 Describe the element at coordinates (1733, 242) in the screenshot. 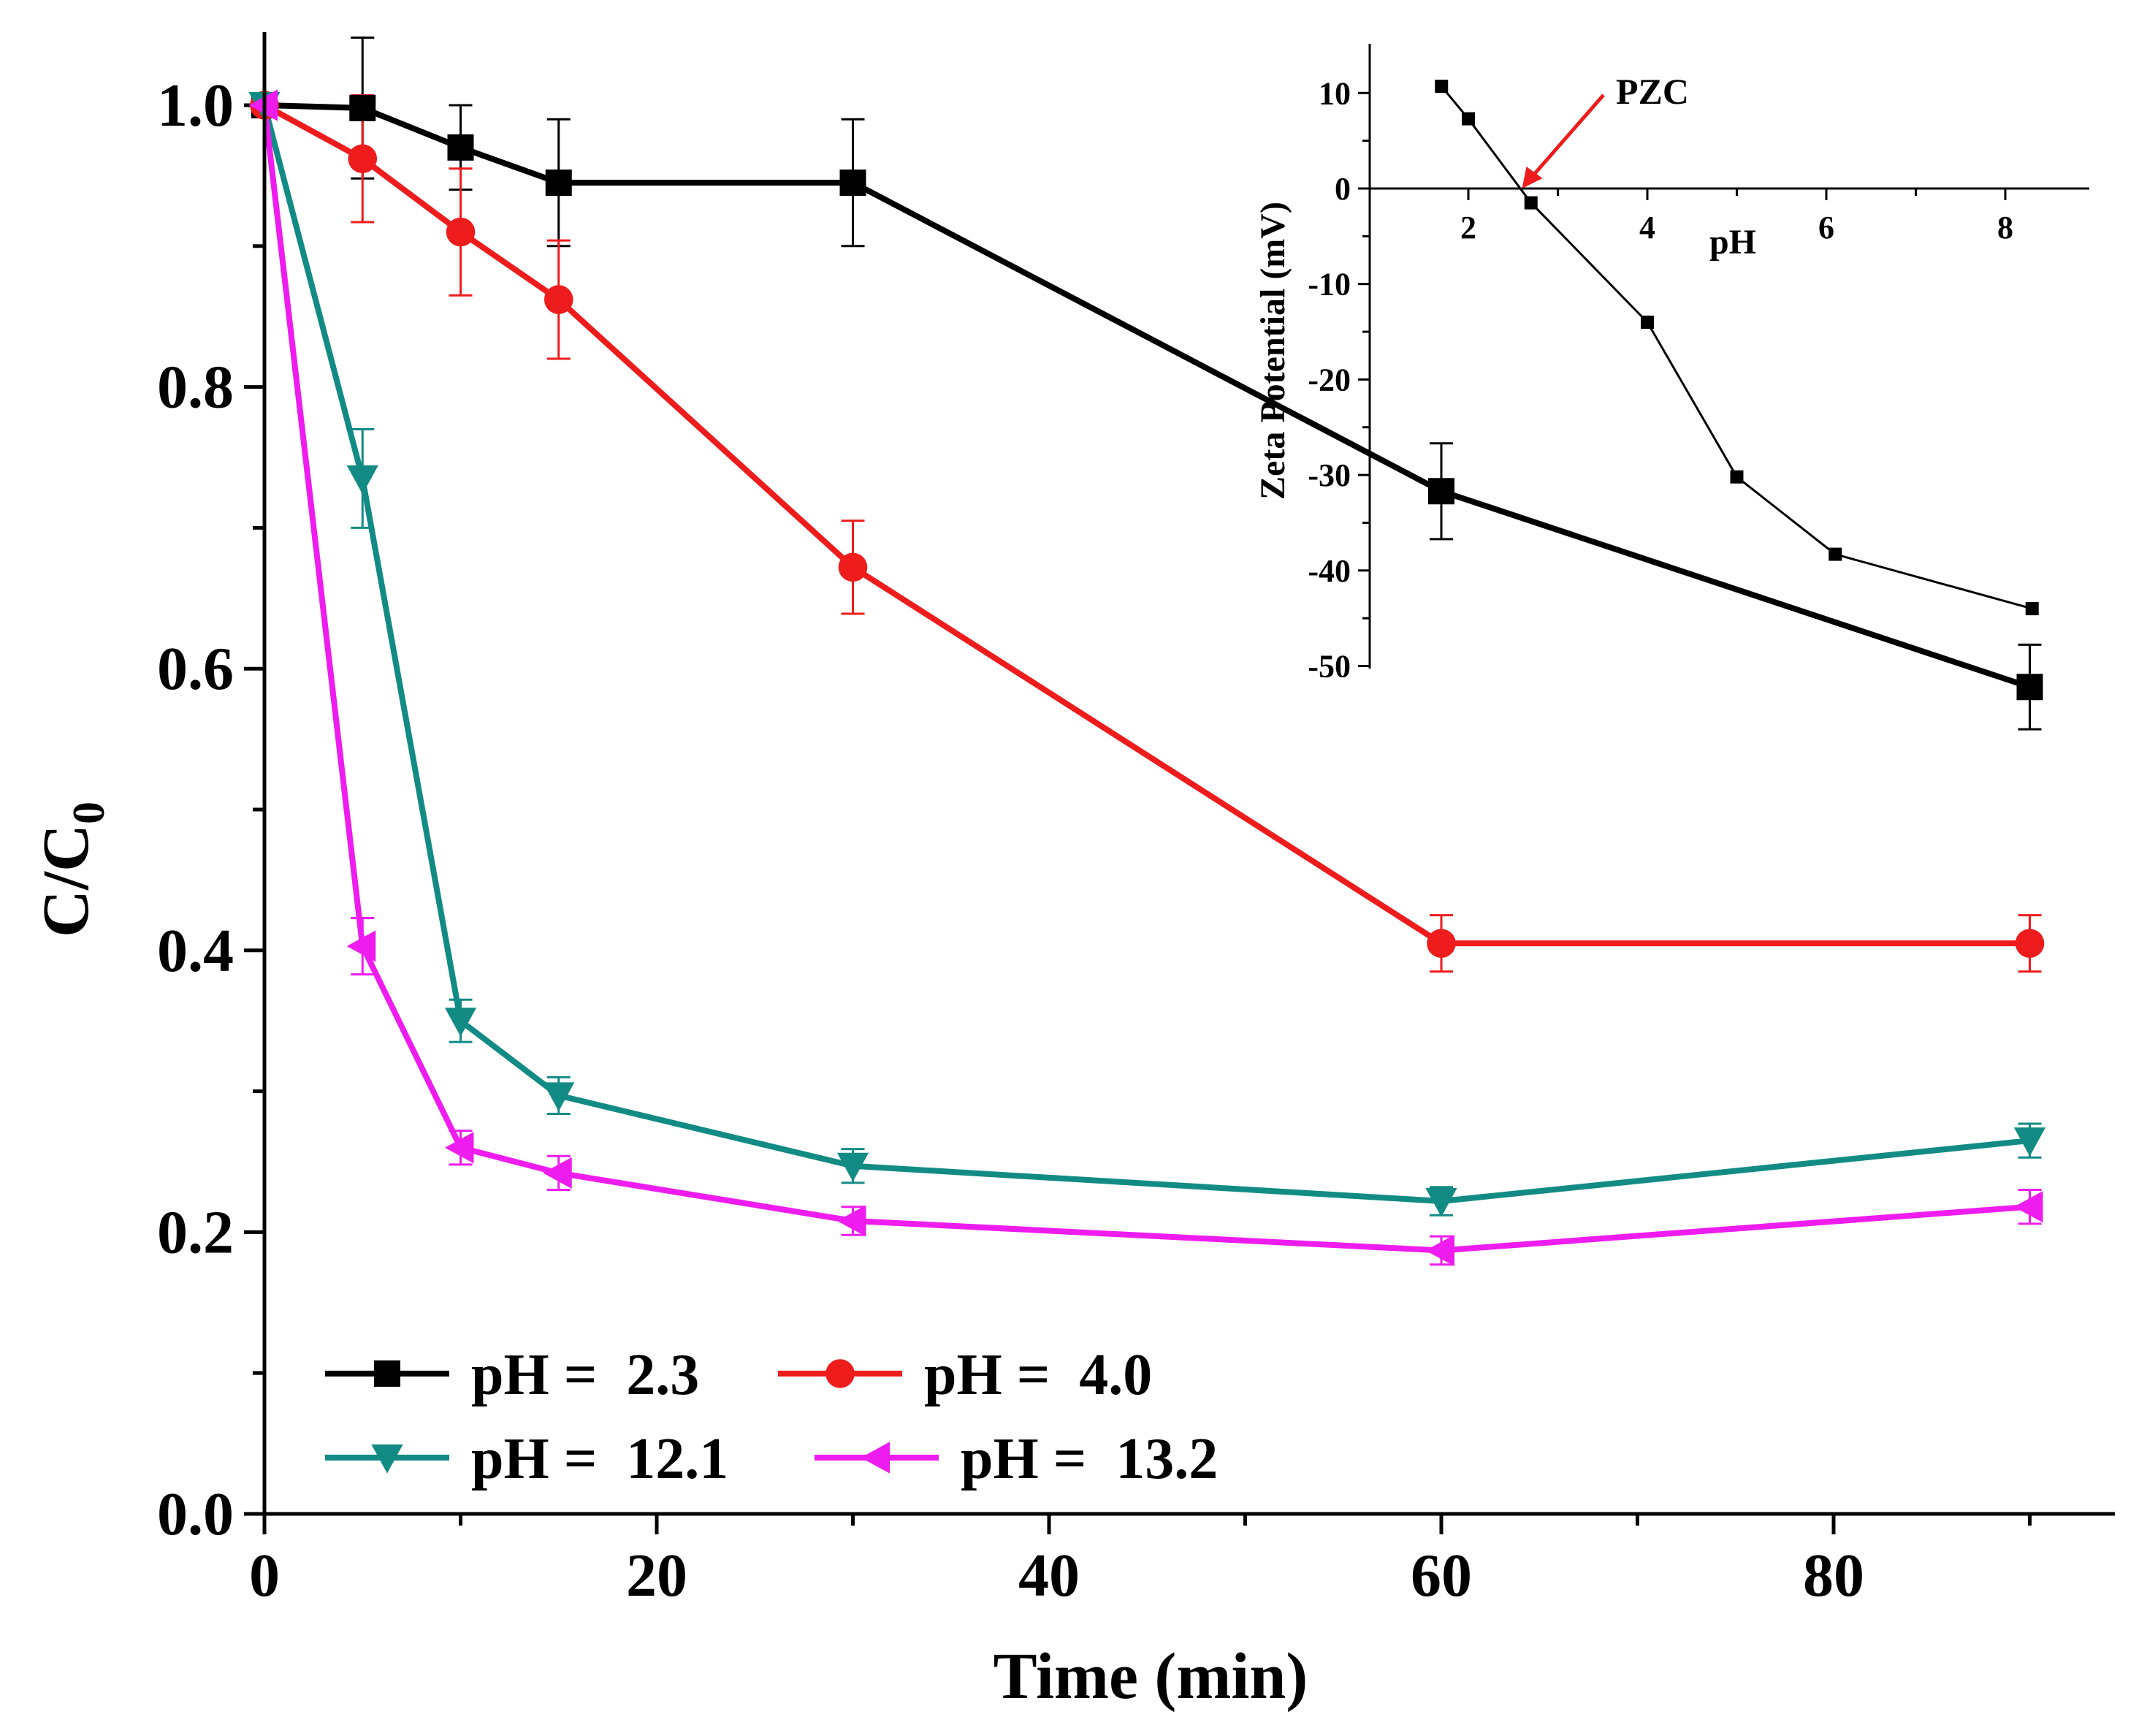

I see `inset-x-axis-title: pH` at that location.